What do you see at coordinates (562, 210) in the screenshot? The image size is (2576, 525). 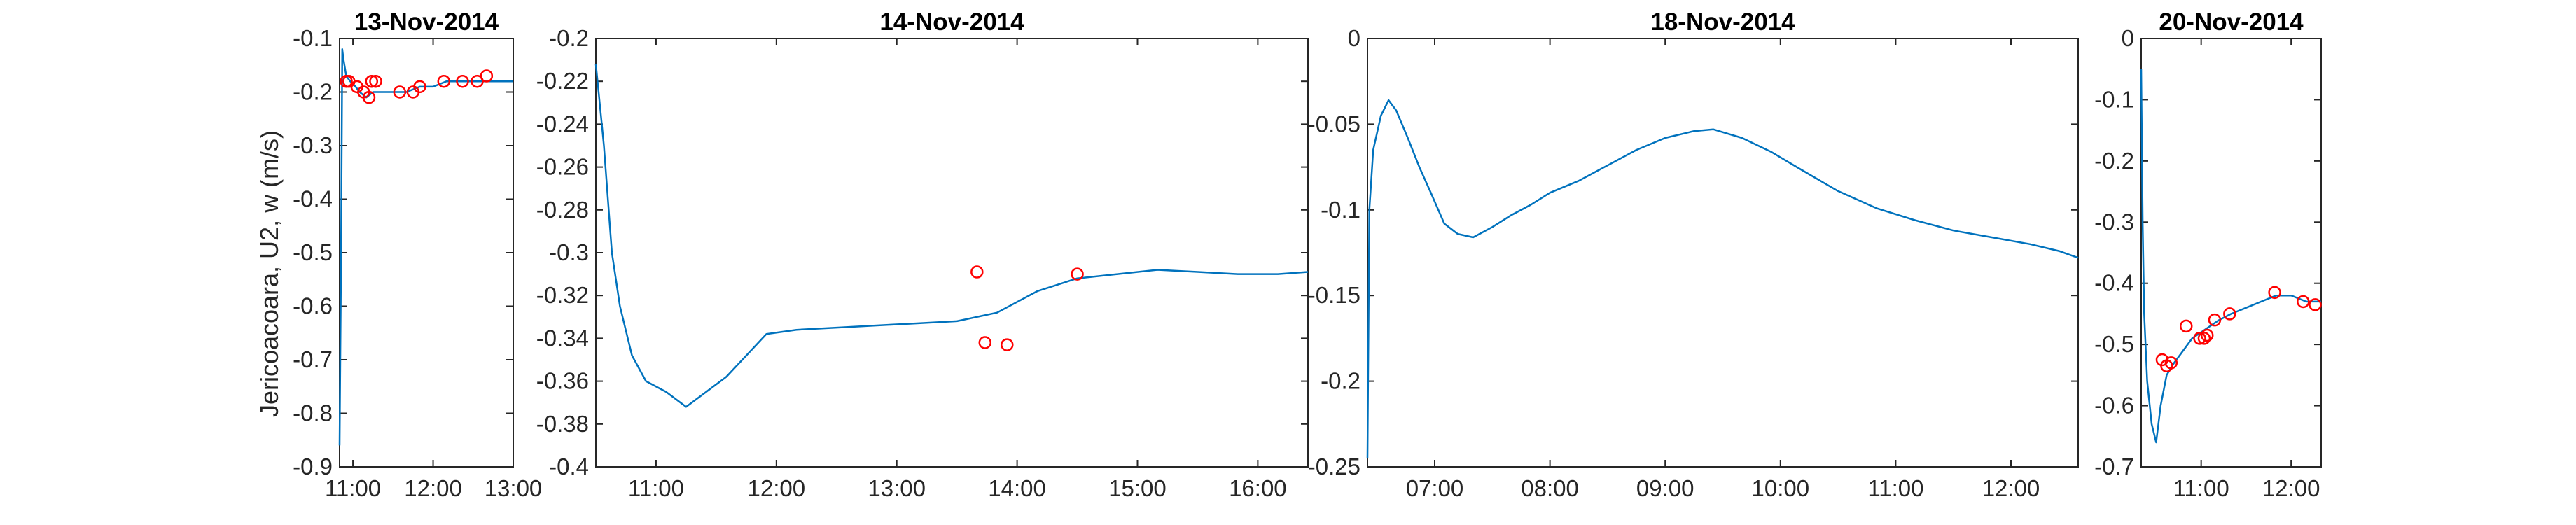 I see `y-tick-label: -0.28` at bounding box center [562, 210].